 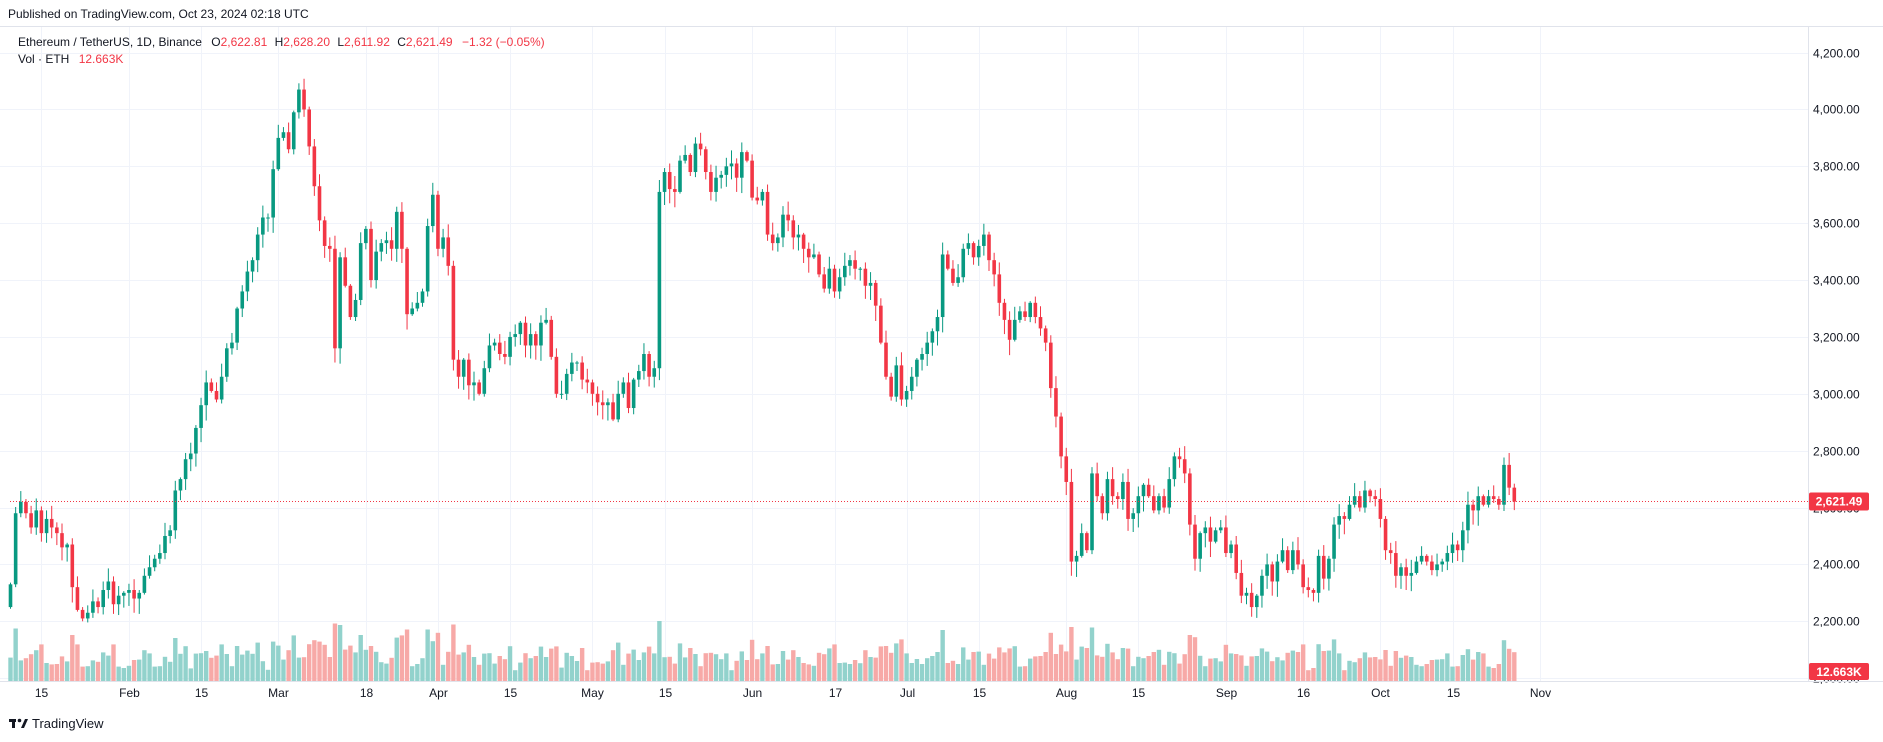 I want to click on legend-vol-label: Vol · ETH, so click(x=43, y=59).